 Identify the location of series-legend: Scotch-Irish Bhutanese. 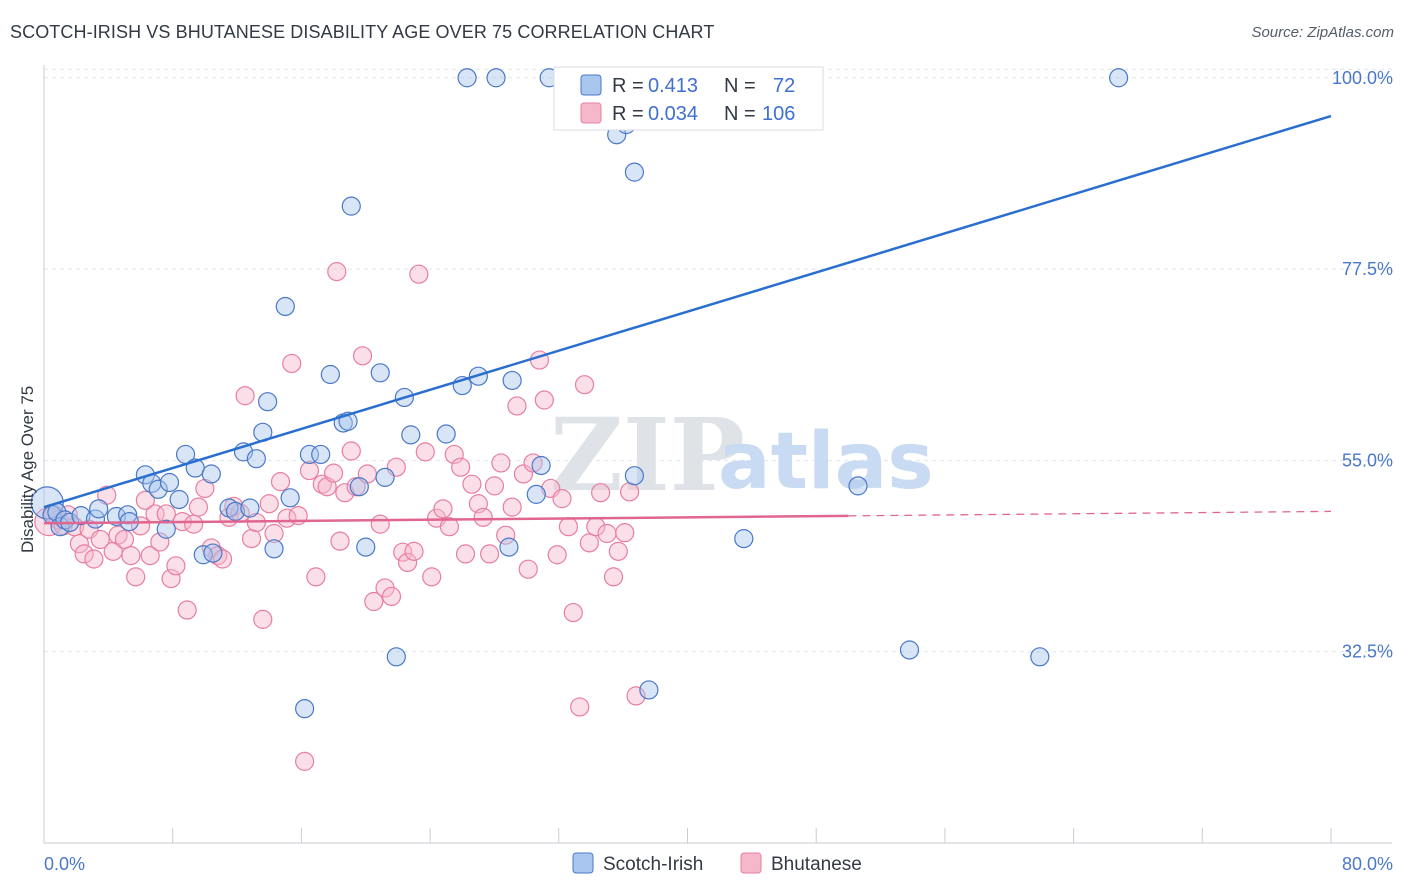
(717, 863).